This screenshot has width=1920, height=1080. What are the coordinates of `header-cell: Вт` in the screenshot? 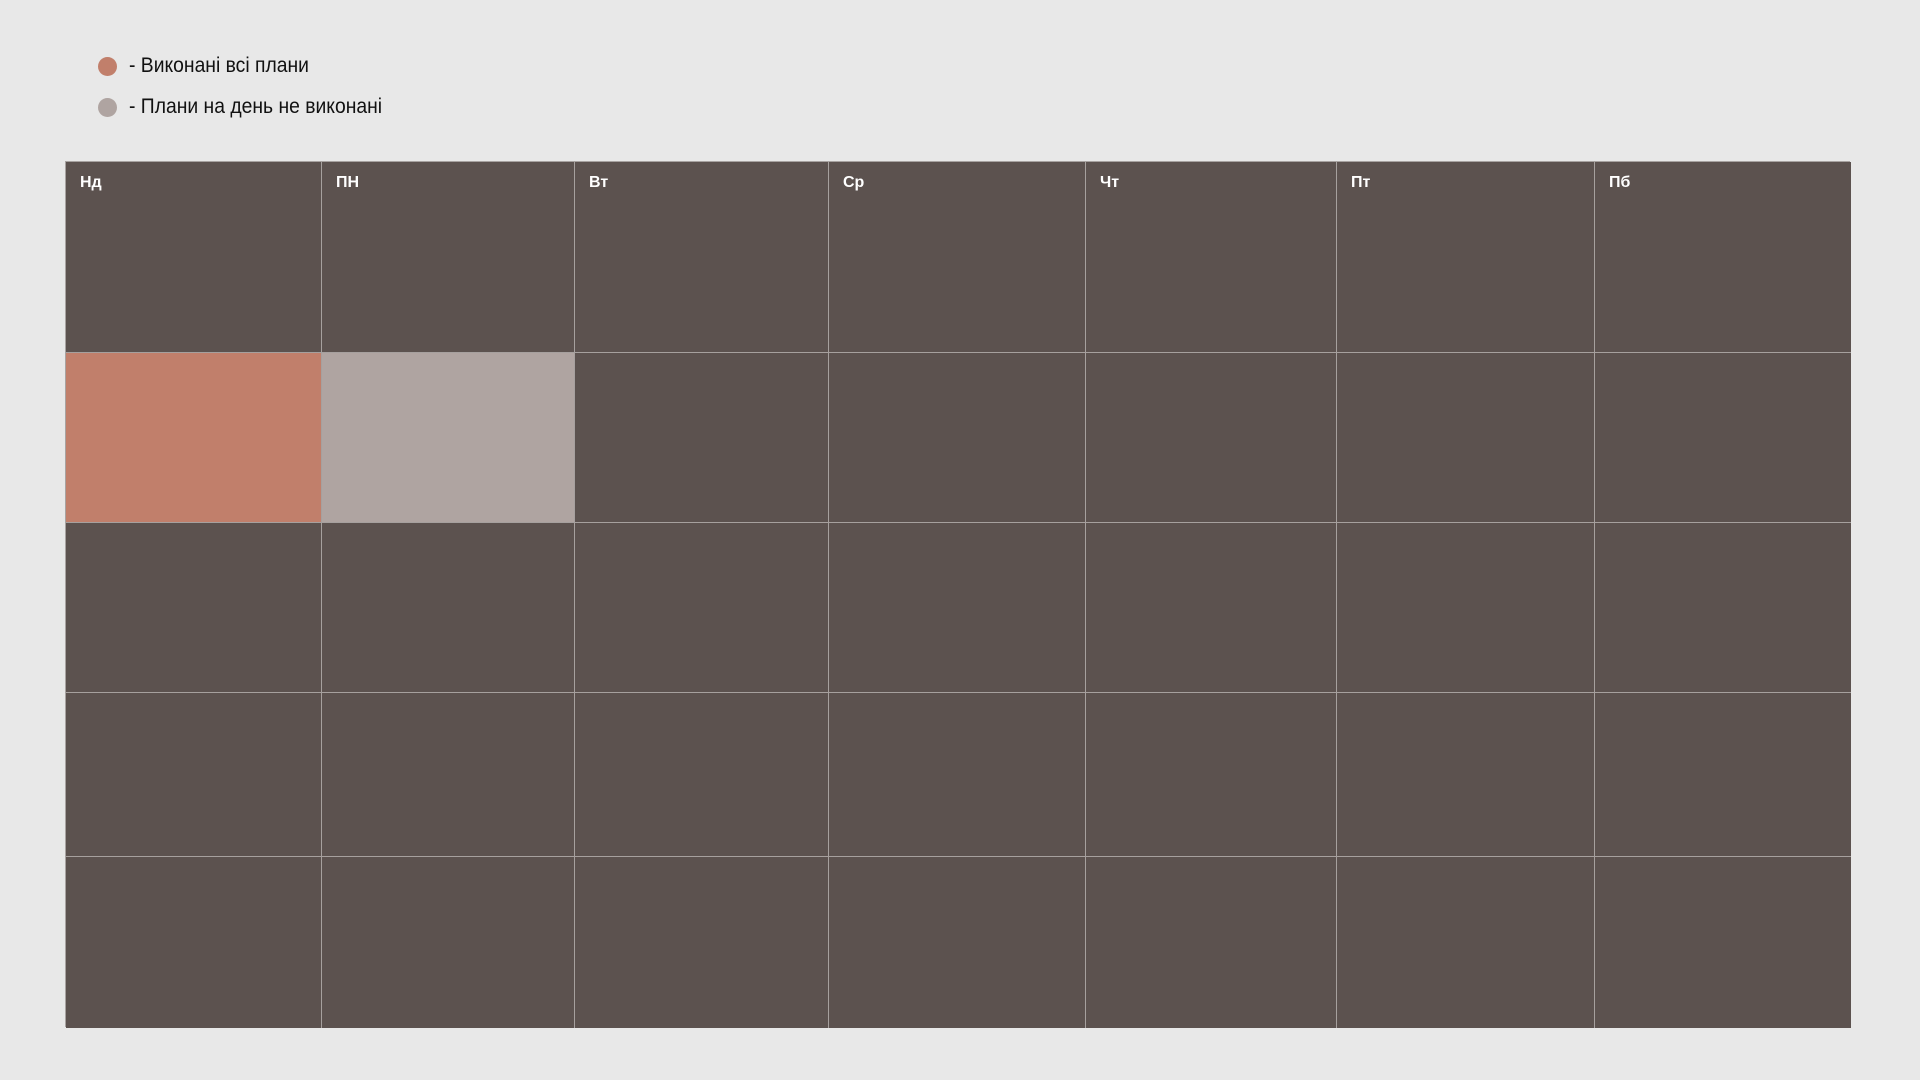 It's located at (702, 257).